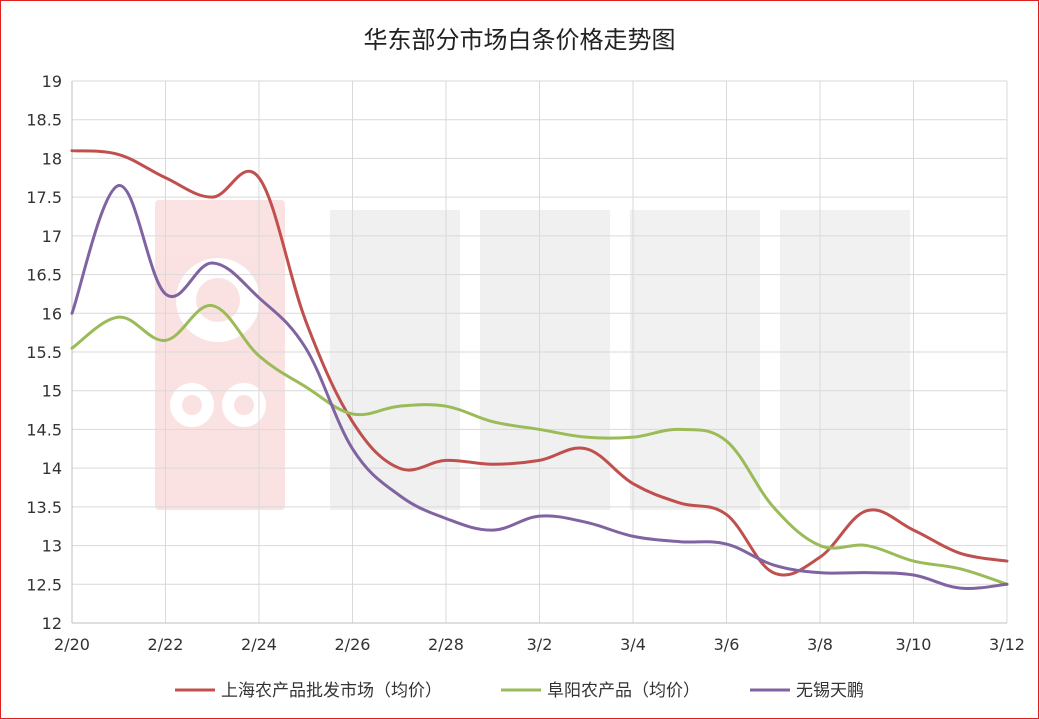 Image resolution: width=1039 pixels, height=719 pixels. What do you see at coordinates (353, 644) in the screenshot?
I see `x-tick-label: 2/26` at bounding box center [353, 644].